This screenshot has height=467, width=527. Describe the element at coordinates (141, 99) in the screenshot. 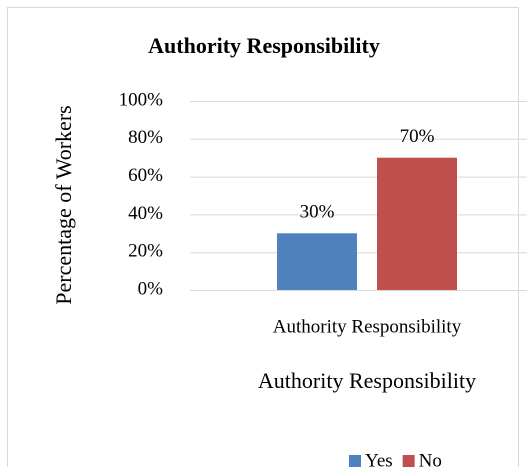

I see `y-tick-label: 100%` at that location.